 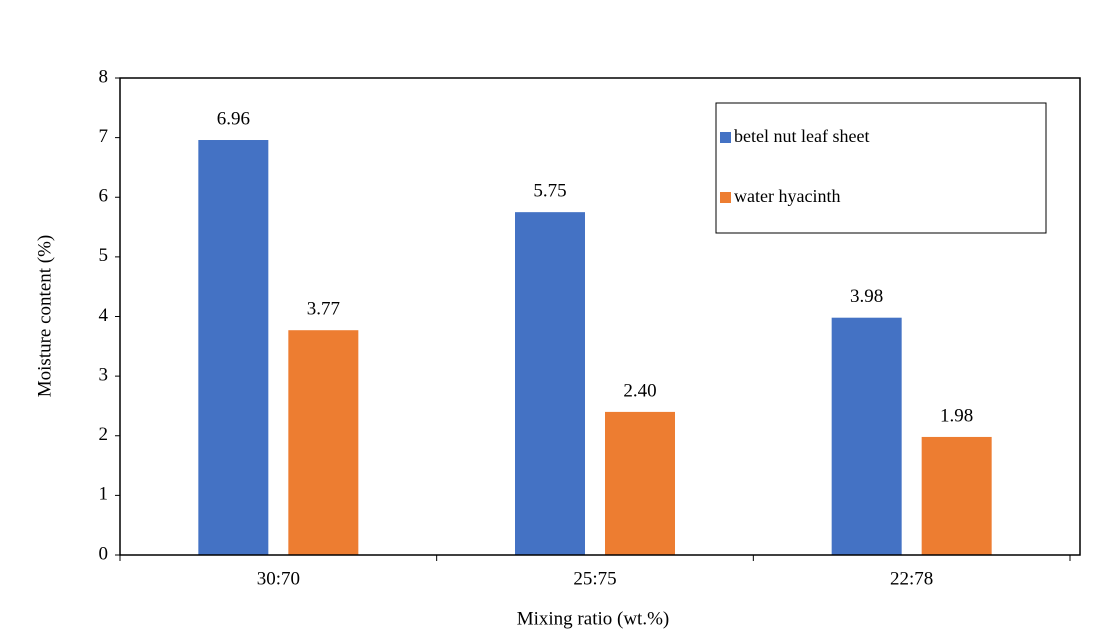 I want to click on y-tick-label: 3, so click(x=104, y=374).